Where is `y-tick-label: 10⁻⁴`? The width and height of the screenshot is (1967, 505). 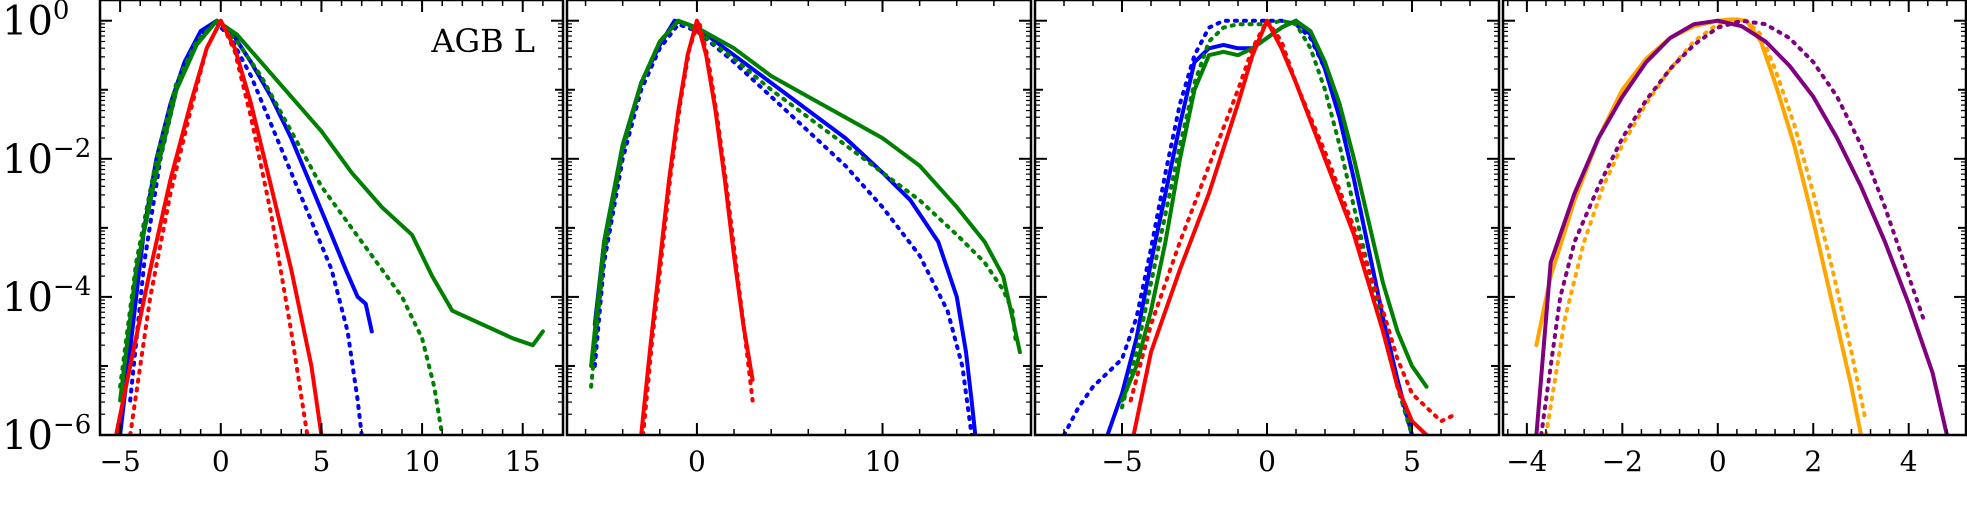 y-tick-label: 10⁻⁴ is located at coordinates (46, 296).